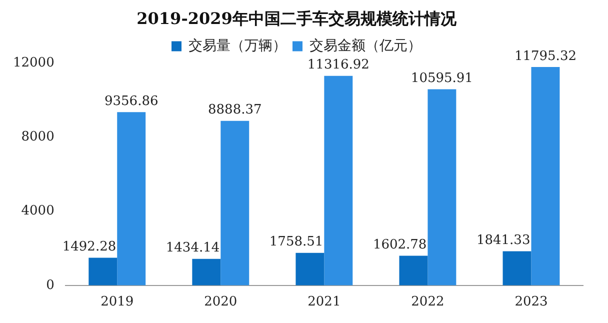 The image size is (608, 323). I want to click on y-tick-label: 12000, so click(33, 63).